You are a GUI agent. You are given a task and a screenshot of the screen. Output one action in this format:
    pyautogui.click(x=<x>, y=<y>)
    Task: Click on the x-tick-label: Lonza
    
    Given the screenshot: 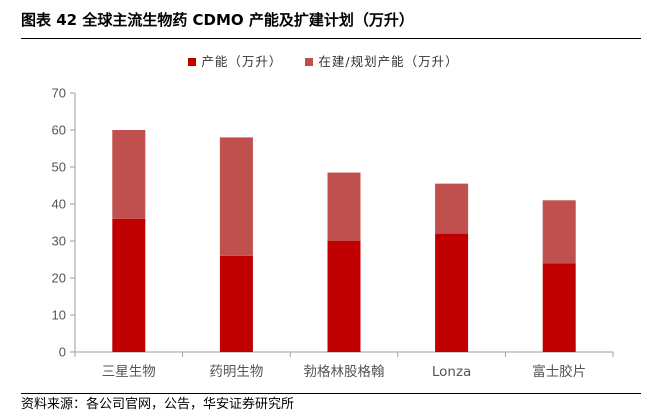 What is the action you would take?
    pyautogui.click(x=451, y=372)
    